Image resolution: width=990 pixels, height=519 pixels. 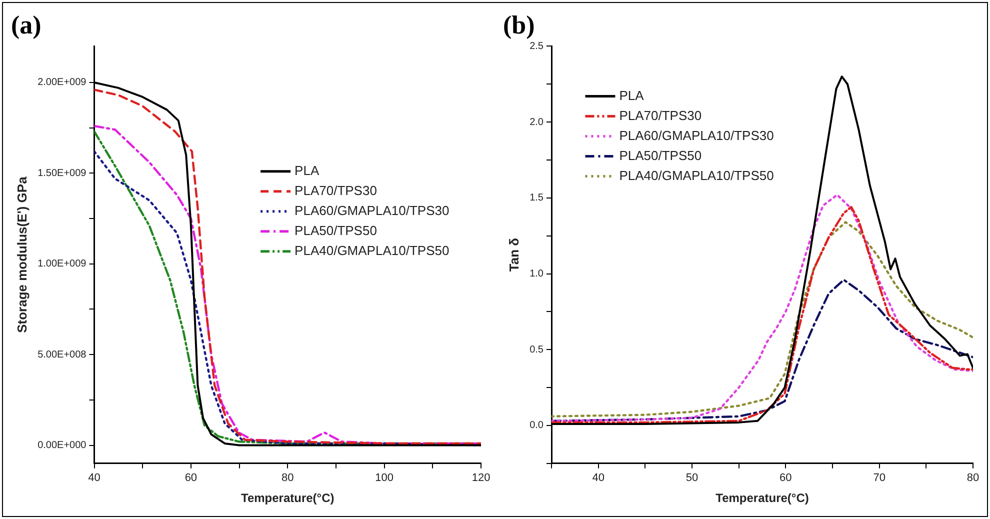 What do you see at coordinates (384, 478) in the screenshot?
I see `x-tick-label: 100` at bounding box center [384, 478].